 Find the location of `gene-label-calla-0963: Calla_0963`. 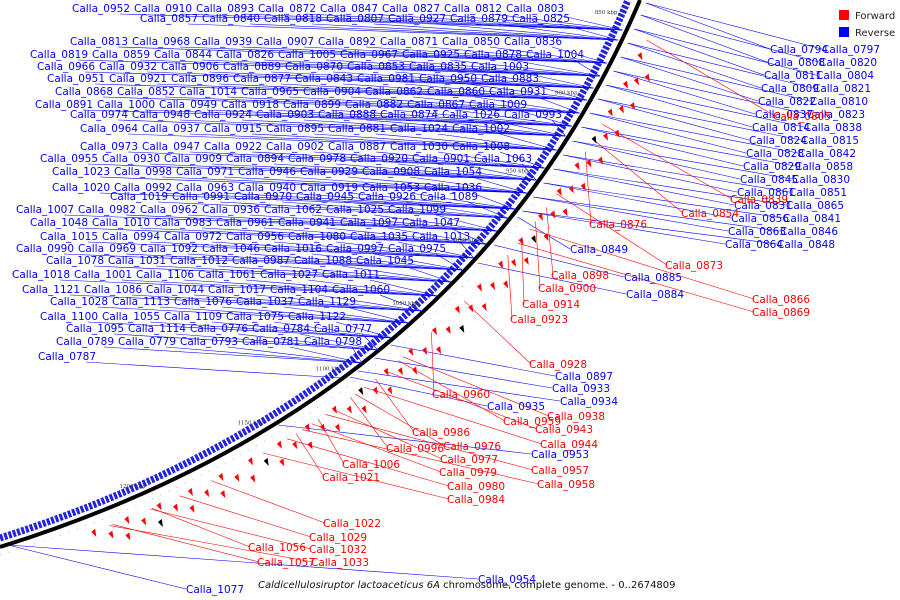

gene-label-calla-0963: Calla_0963 is located at coordinates (205, 188).